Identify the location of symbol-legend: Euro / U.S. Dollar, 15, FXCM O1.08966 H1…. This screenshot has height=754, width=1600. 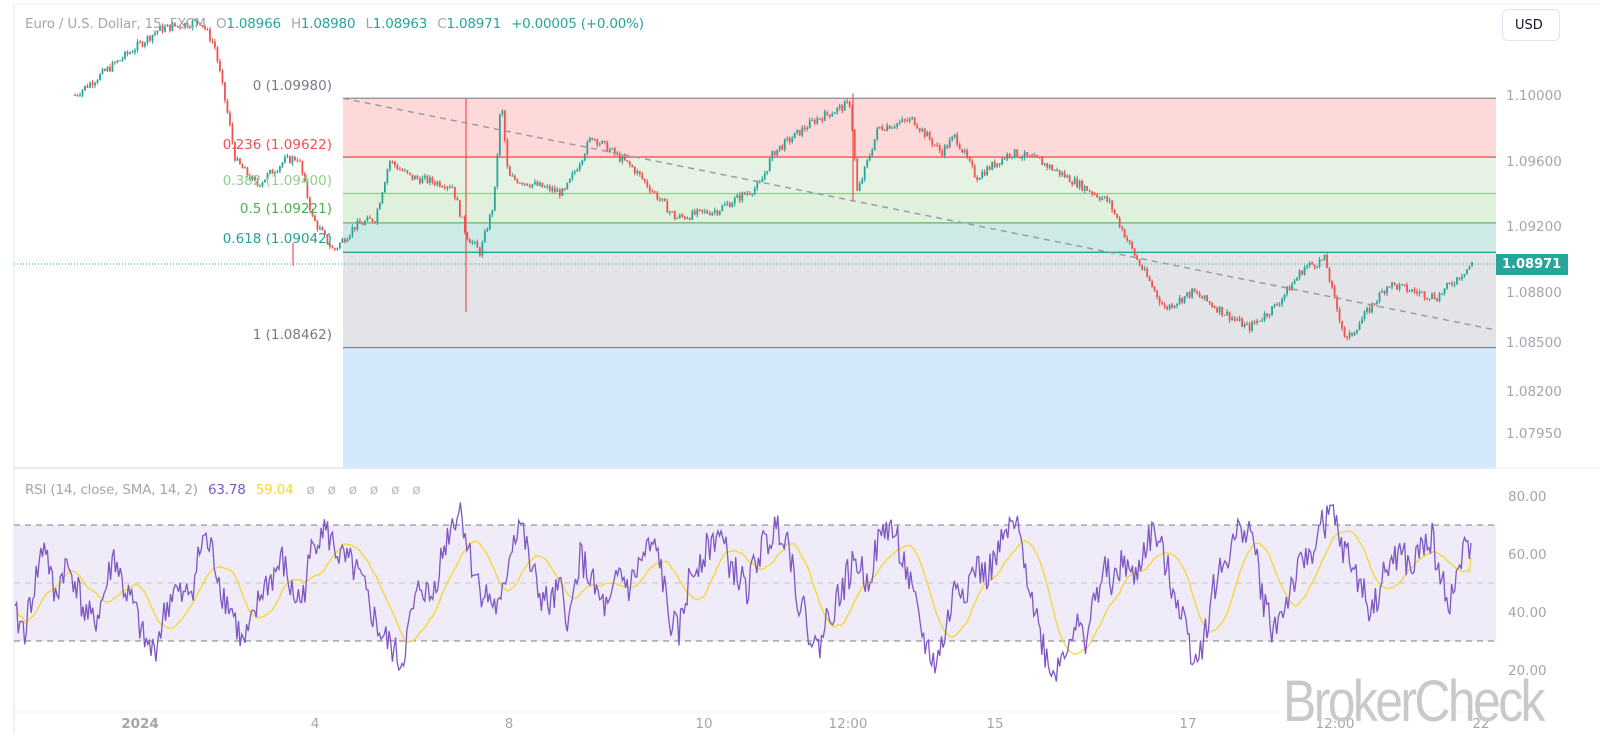
(334, 24).